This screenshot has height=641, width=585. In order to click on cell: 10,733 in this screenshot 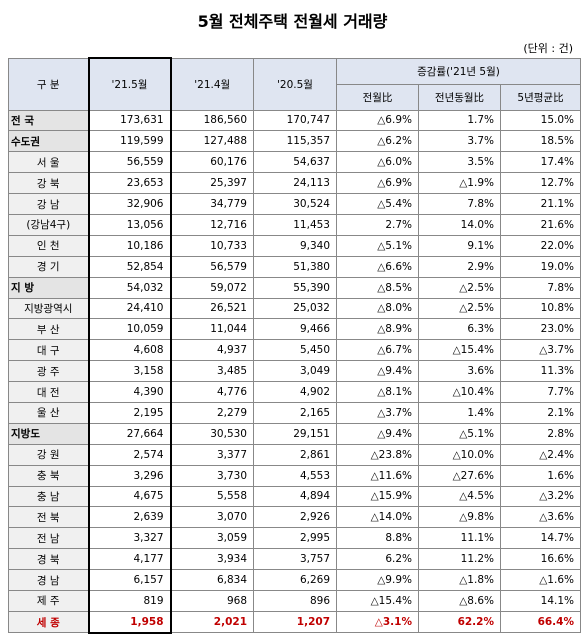, I will do `click(212, 245)`.